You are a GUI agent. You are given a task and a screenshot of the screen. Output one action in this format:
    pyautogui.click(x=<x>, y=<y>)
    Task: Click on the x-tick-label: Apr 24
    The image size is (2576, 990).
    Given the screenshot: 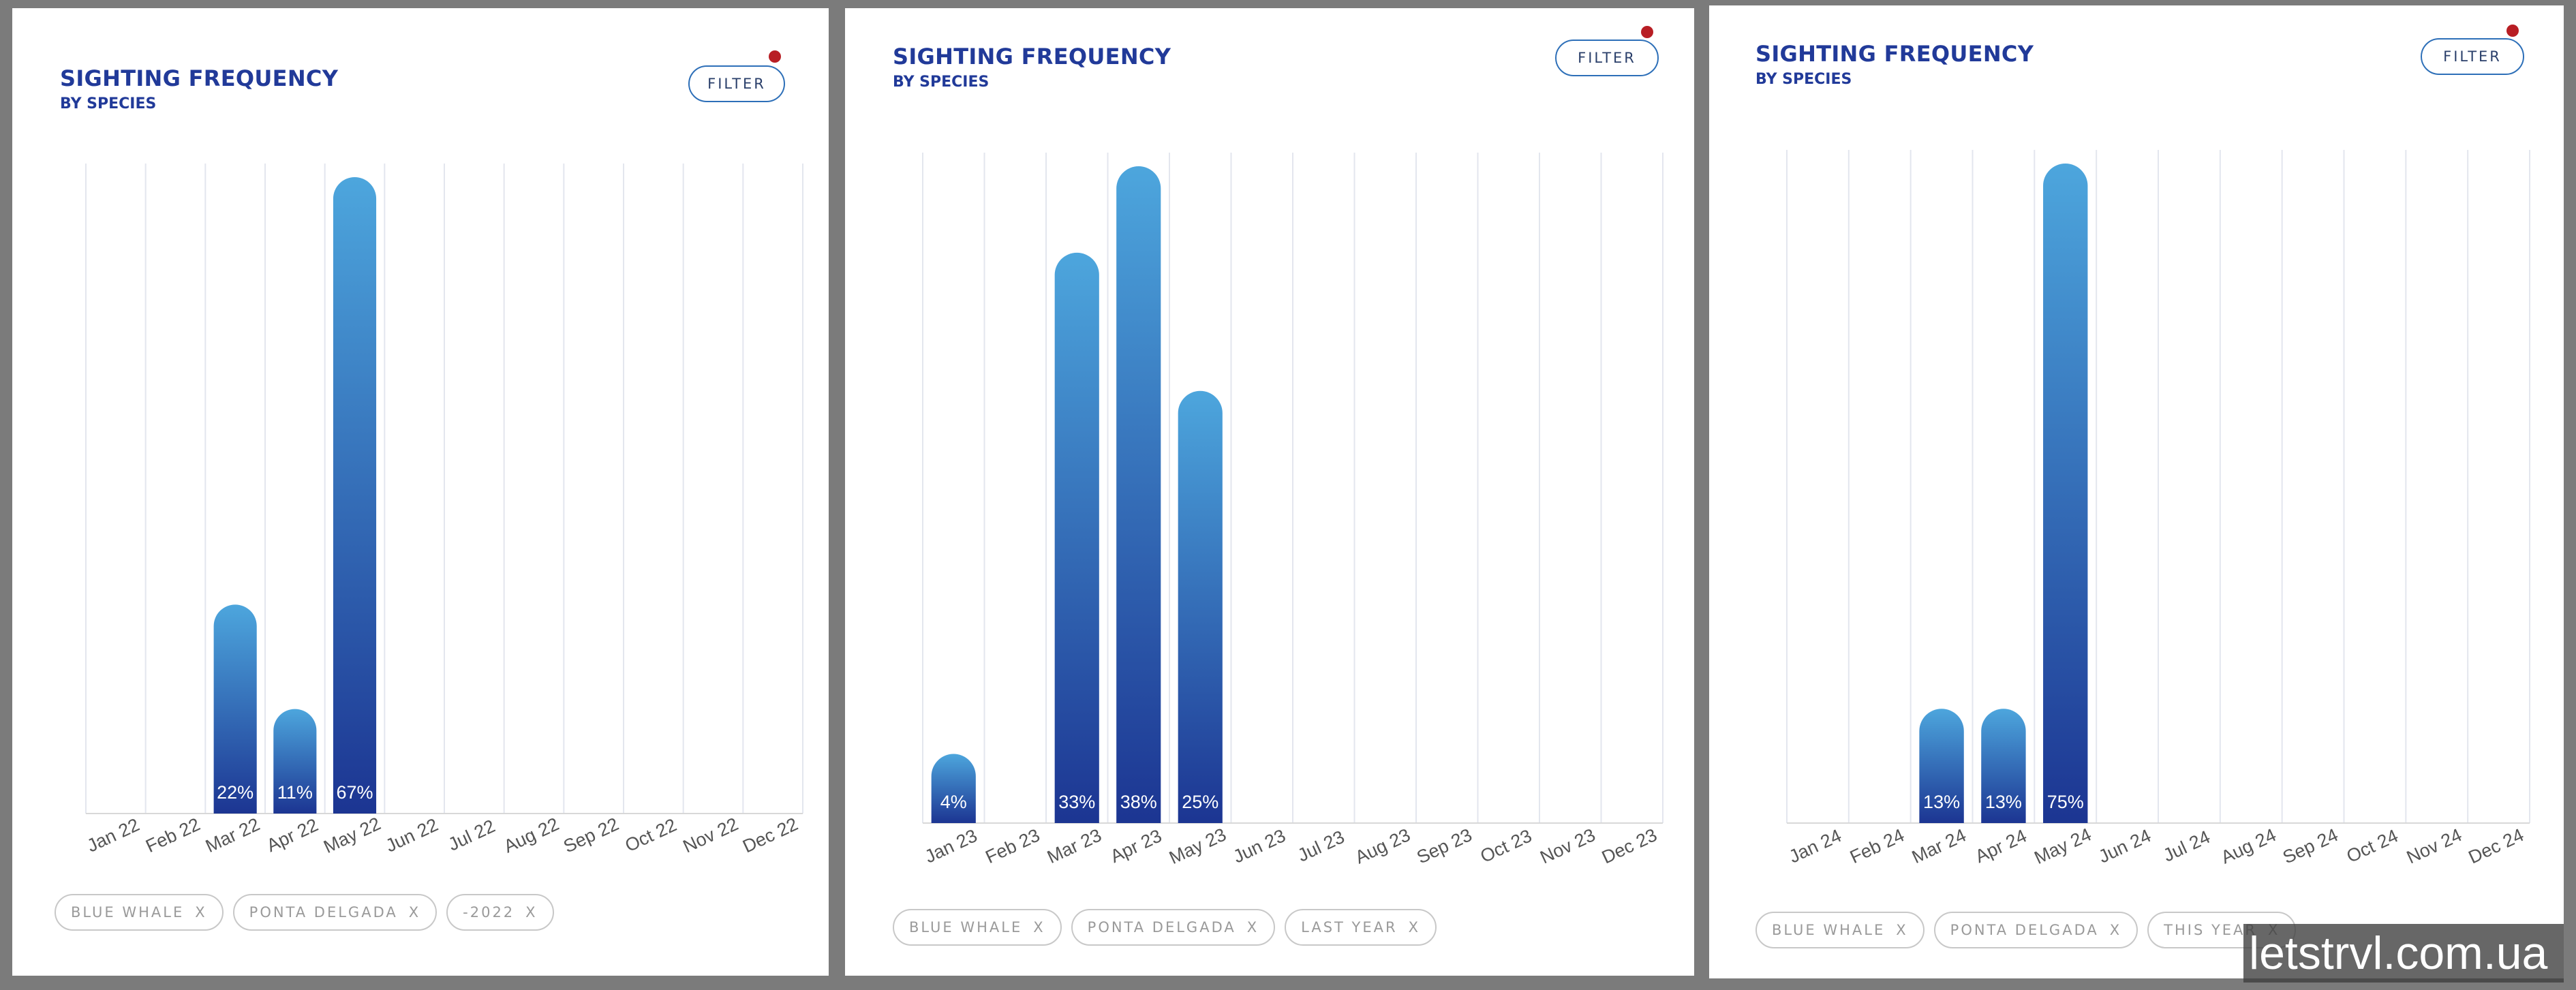 What is the action you would take?
    pyautogui.click(x=2001, y=846)
    